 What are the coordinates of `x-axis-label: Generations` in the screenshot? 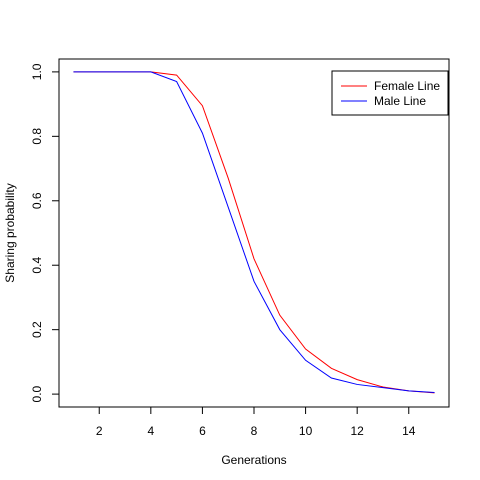 It's located at (253, 460).